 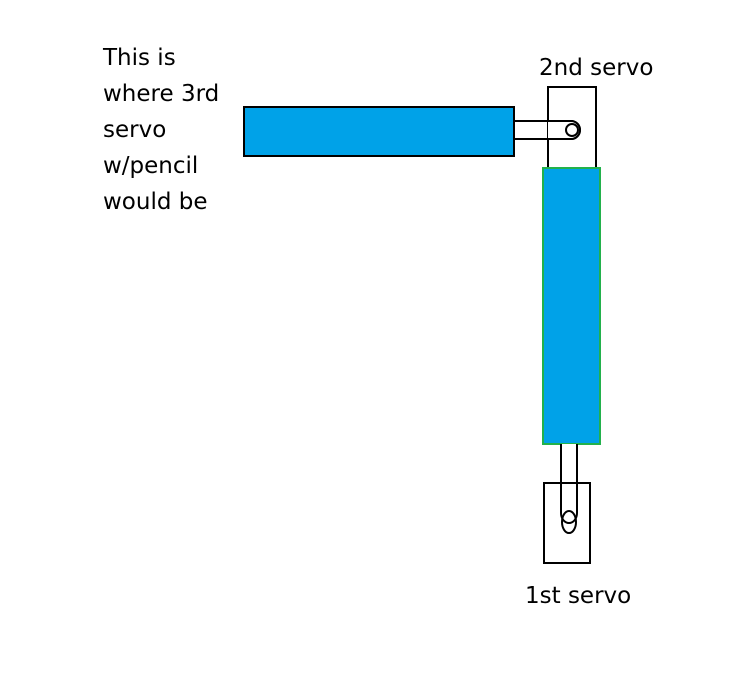 What do you see at coordinates (571, 306) in the screenshot?
I see `lower-arm` at bounding box center [571, 306].